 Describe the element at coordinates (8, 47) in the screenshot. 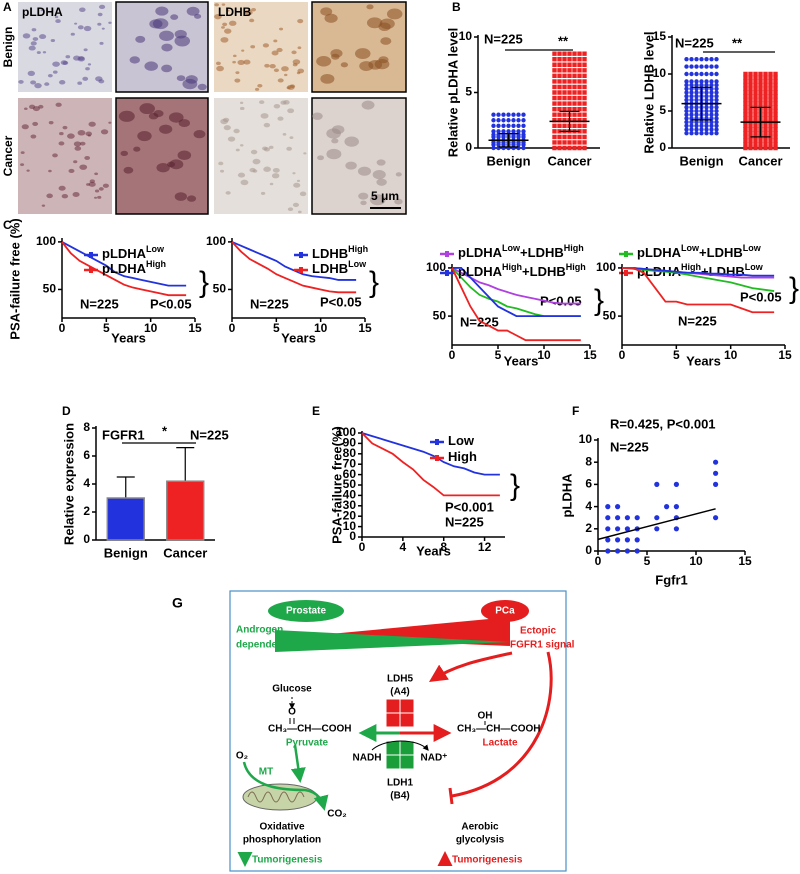

I see `row-label: Benign` at that location.